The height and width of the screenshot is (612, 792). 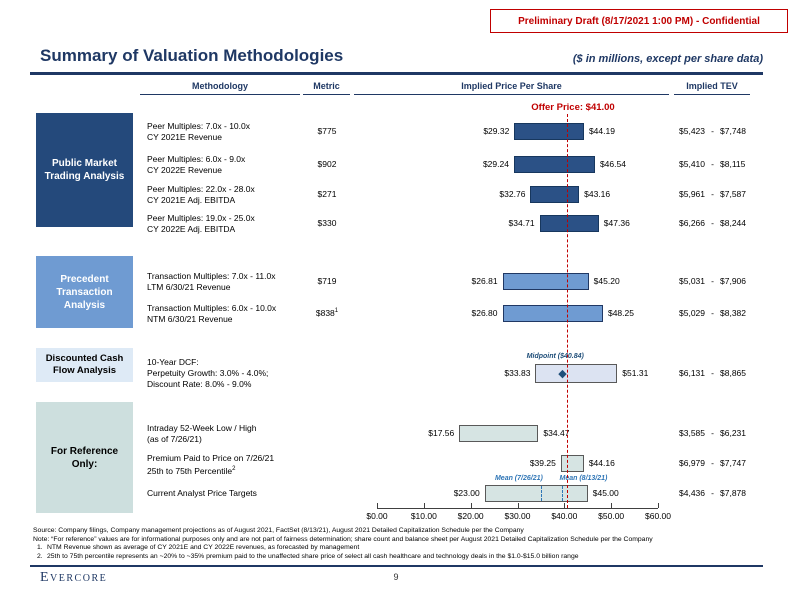 What do you see at coordinates (692, 492) in the screenshot?
I see `tev-low: $4,436` at bounding box center [692, 492].